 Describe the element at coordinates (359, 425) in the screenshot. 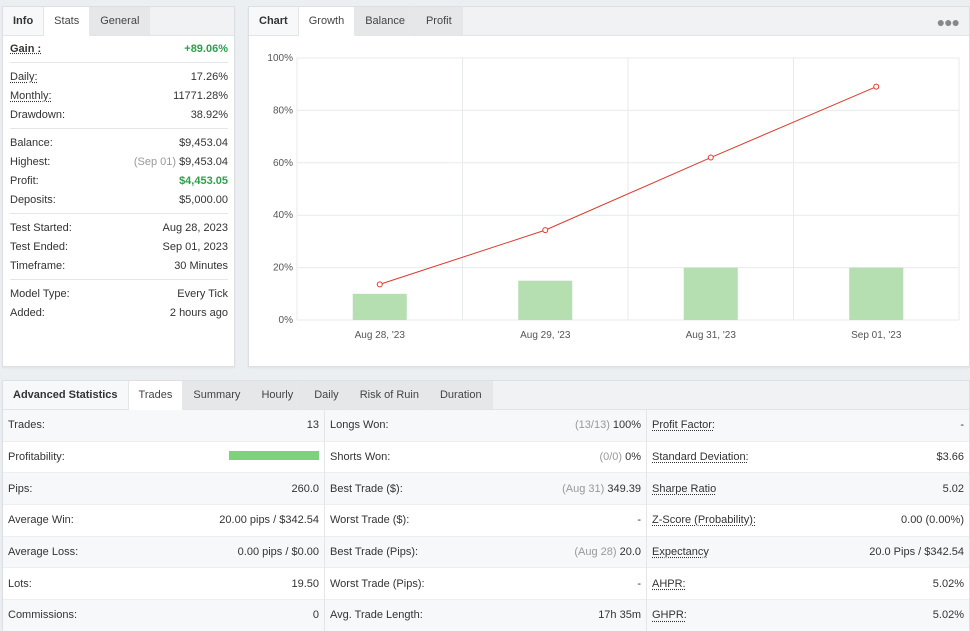

I see `longs-won-label: Longs Won:` at that location.